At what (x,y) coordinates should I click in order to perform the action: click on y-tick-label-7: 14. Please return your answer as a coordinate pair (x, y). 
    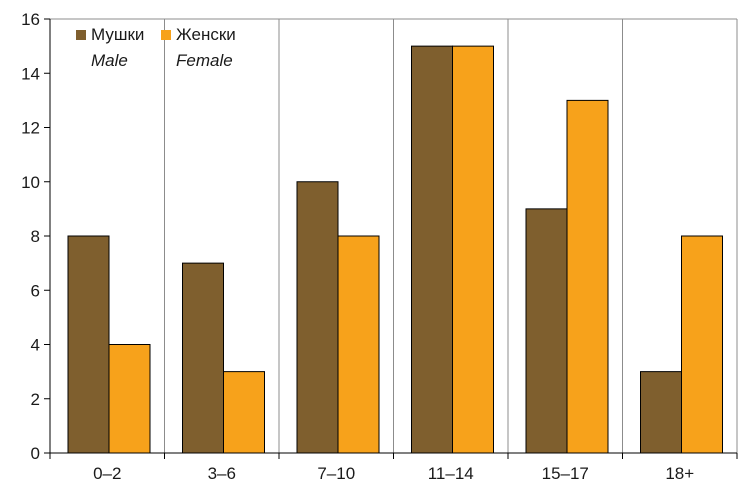
    Looking at the image, I should click on (30, 73).